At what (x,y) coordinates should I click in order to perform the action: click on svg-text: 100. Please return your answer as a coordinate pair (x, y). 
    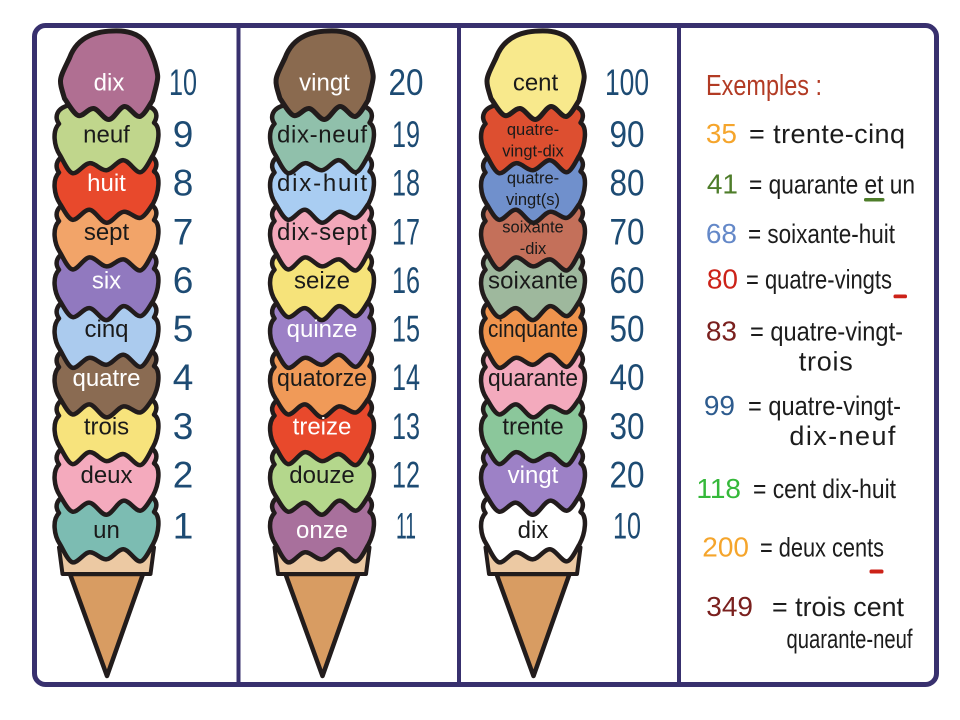
    Looking at the image, I should click on (627, 82).